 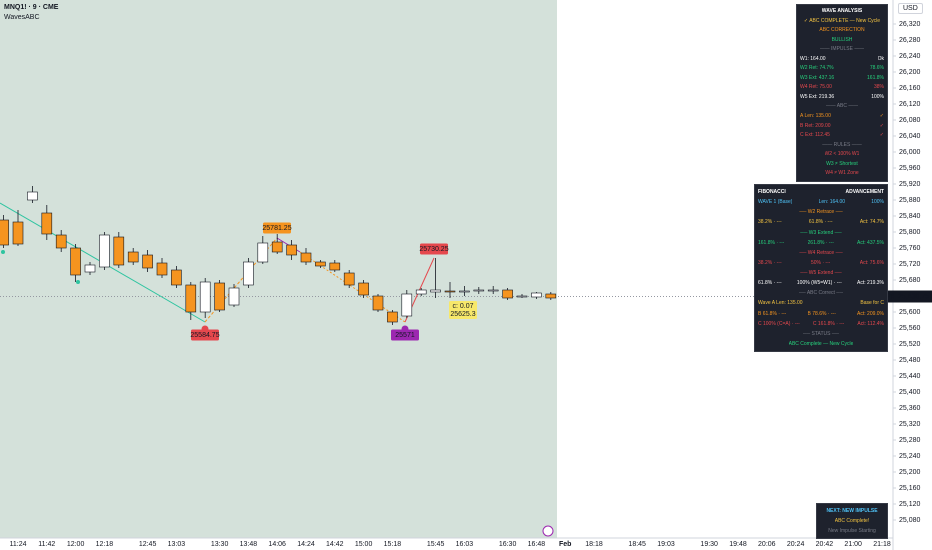 I want to click on y-tick-label: 25,320, so click(x=910, y=424).